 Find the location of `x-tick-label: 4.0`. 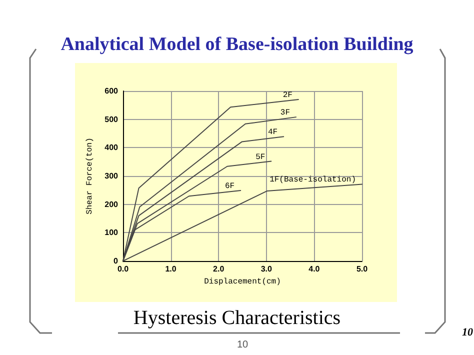

x-tick-label: 4.0 is located at coordinates (314, 269).